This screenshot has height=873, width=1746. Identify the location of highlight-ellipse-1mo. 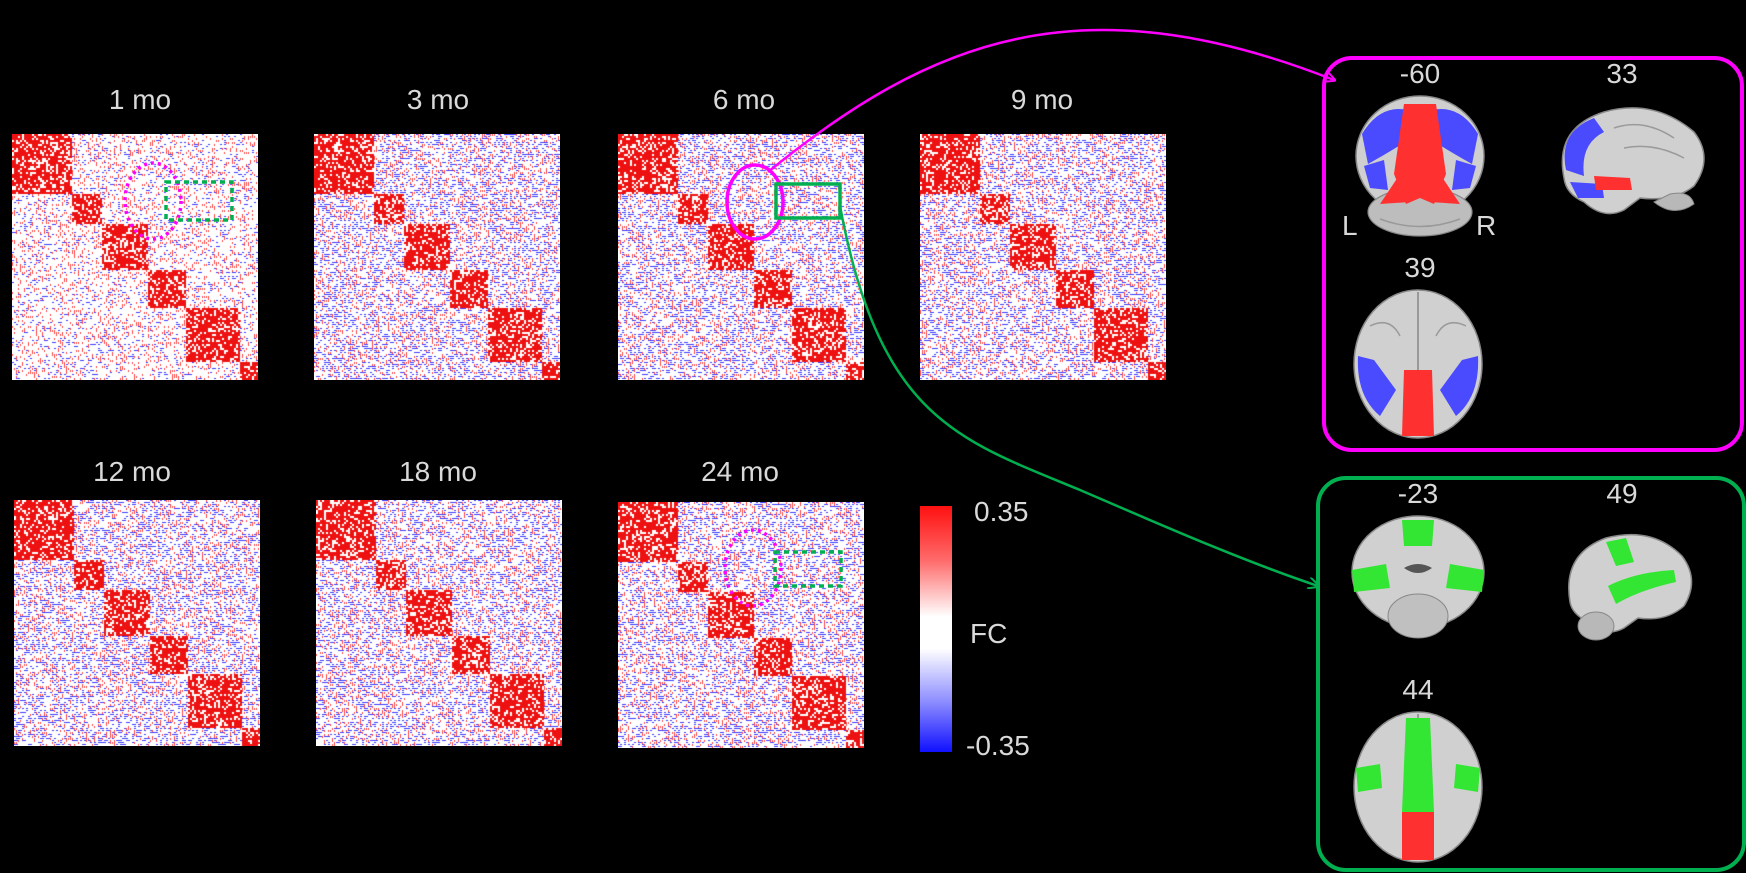
(153, 201).